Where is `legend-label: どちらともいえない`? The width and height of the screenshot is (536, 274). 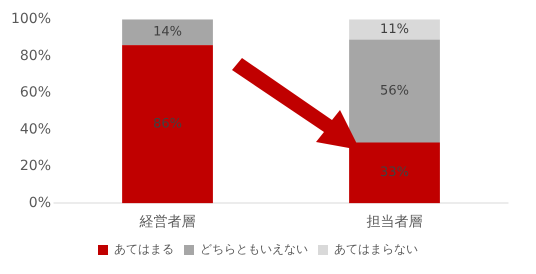
legend-label: どちらともいえない is located at coordinates (254, 249).